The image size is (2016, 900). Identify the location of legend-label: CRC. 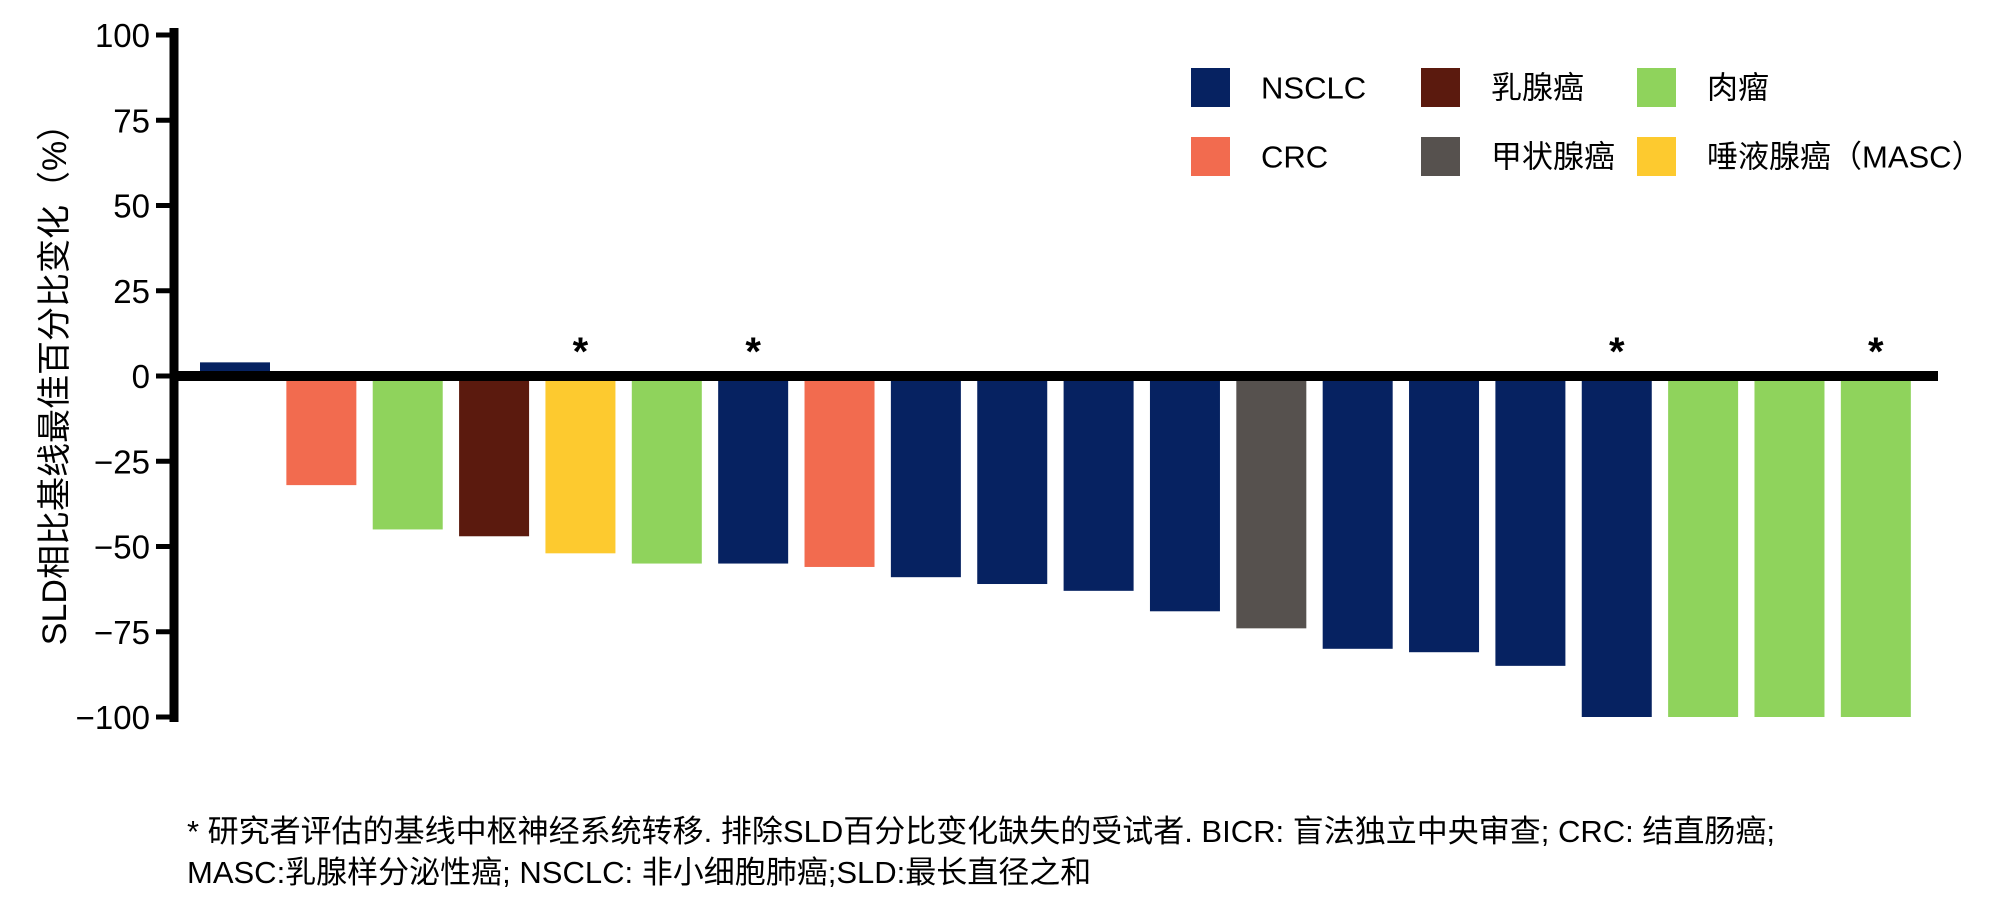
(1294, 157).